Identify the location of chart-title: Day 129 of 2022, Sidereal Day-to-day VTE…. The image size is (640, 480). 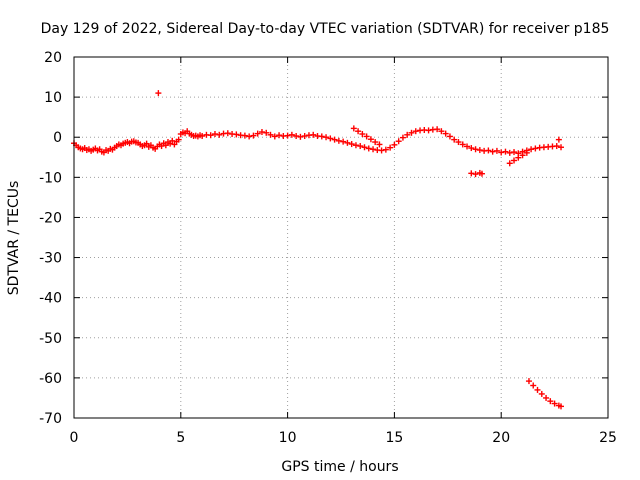
(325, 29).